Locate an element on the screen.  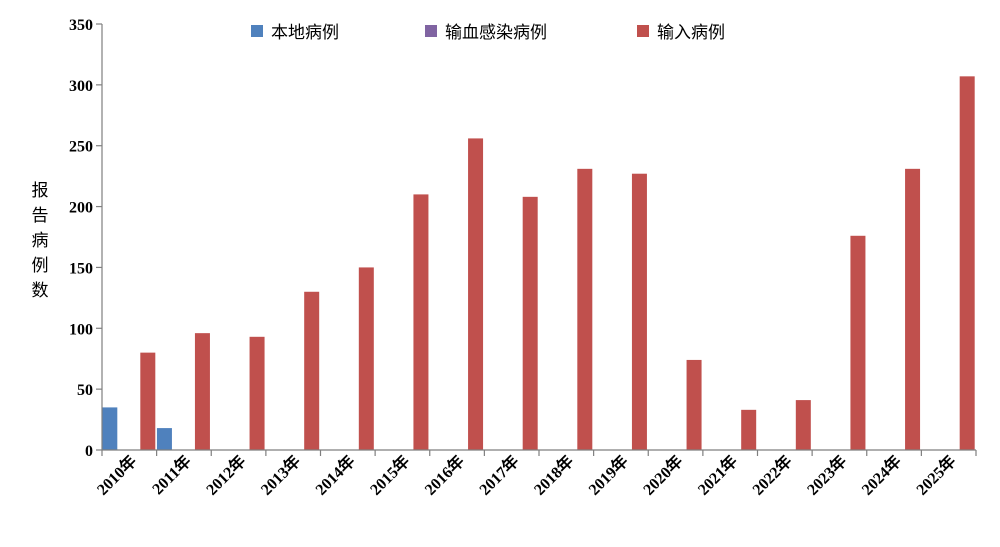
y-axis-label-char: 报 is located at coordinates (40, 191).